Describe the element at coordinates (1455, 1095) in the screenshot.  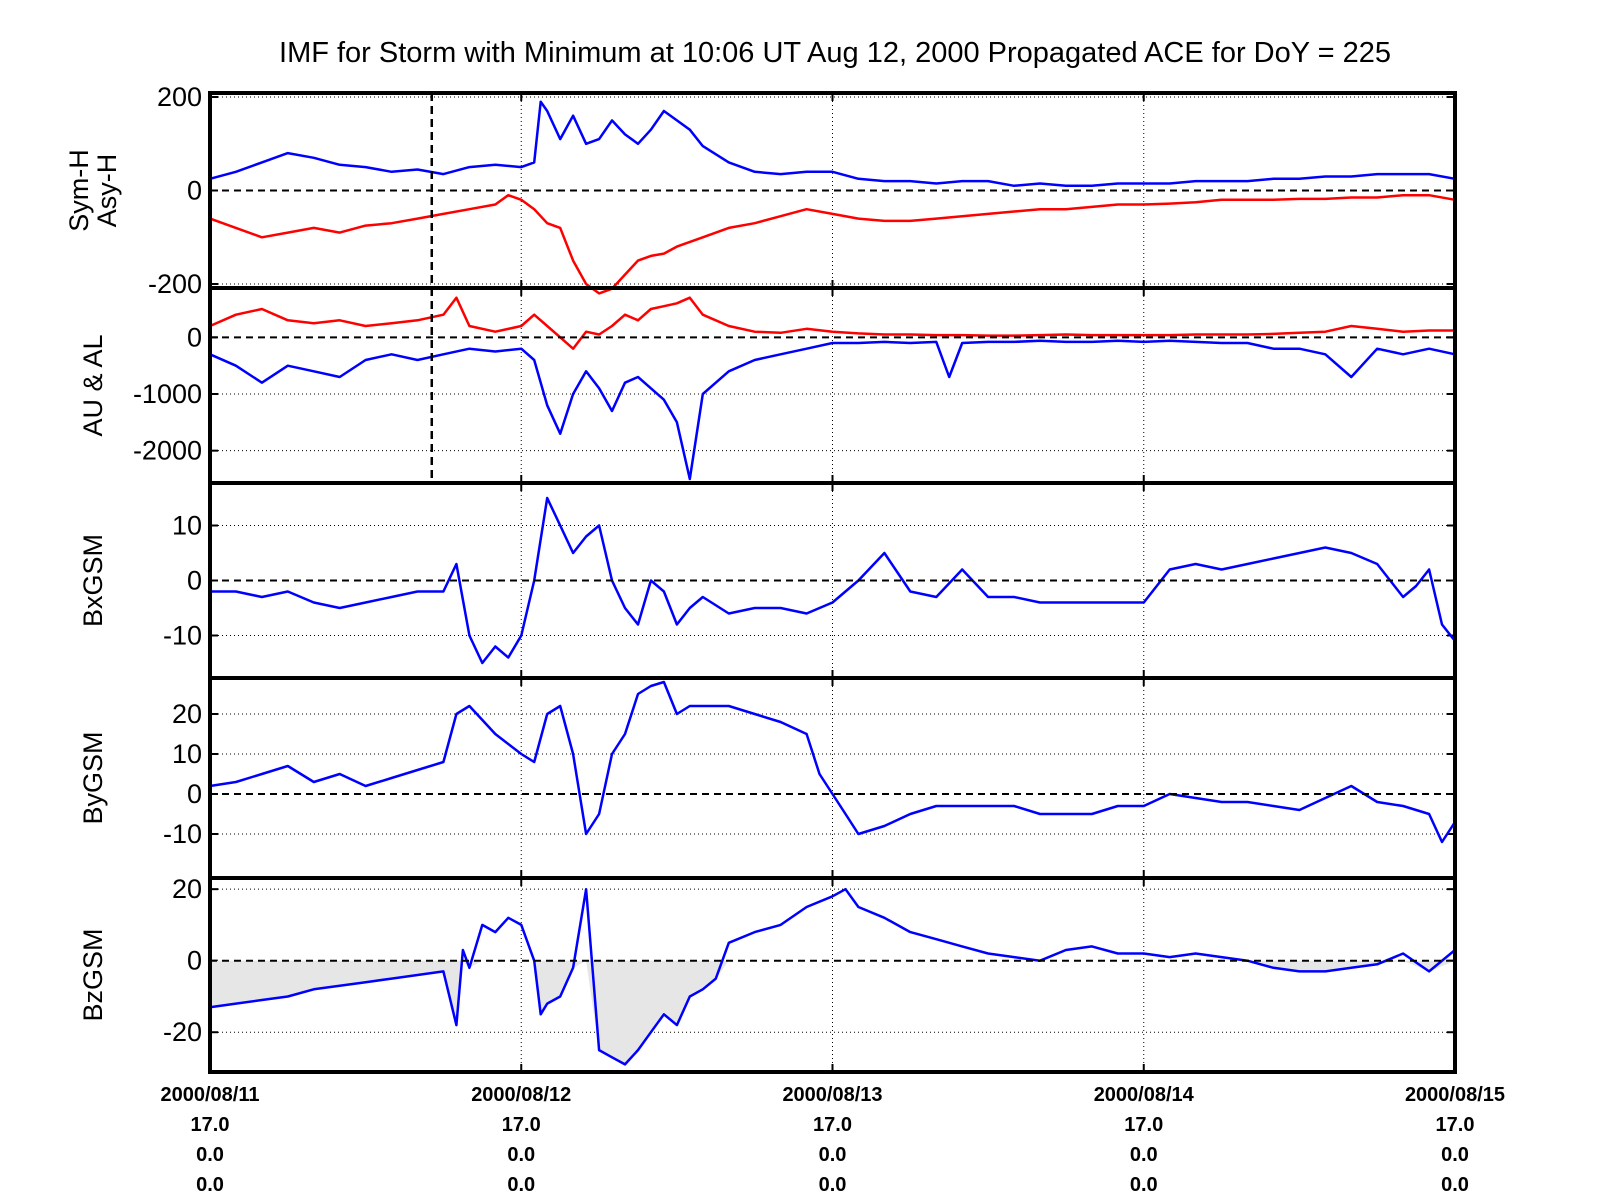
I see `x-tick-date: 2000/08/15` at that location.